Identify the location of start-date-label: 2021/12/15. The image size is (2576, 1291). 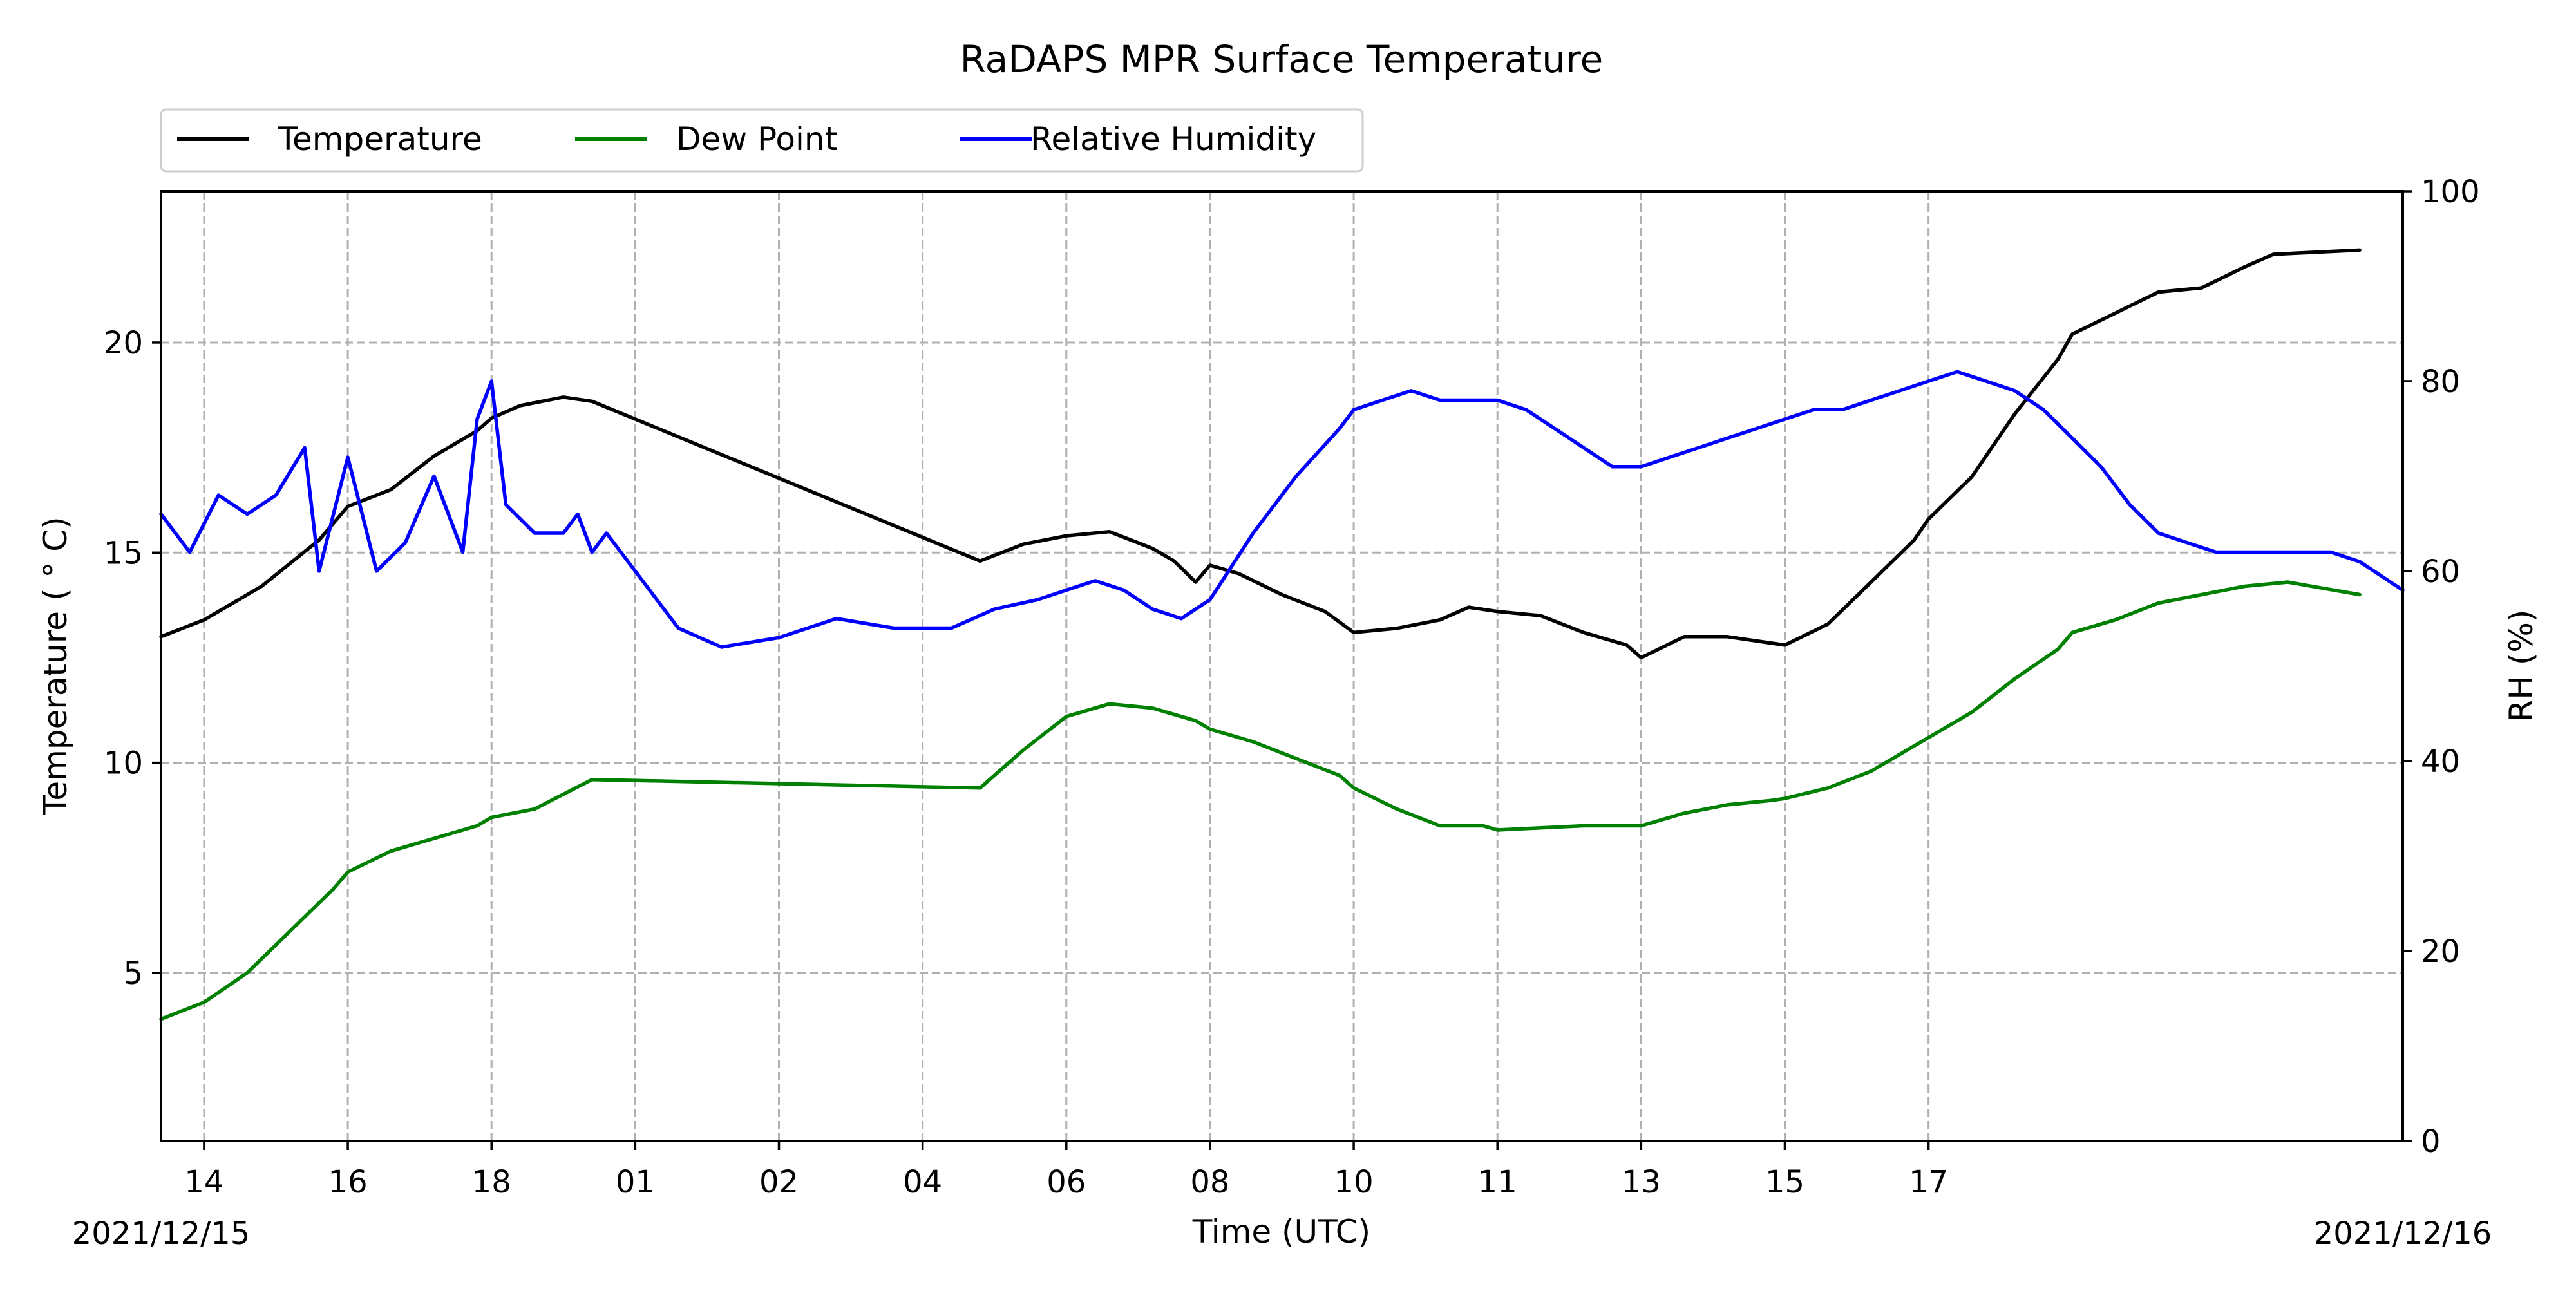
(161, 1234).